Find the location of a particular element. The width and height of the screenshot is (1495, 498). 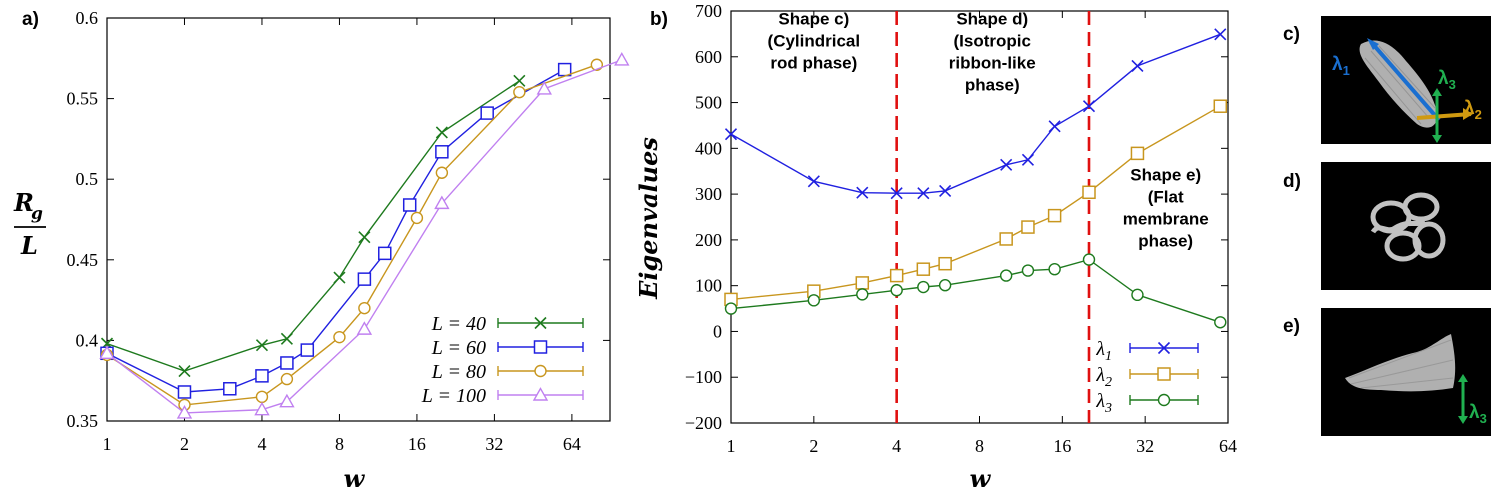

legend-item-1: L = 40 is located at coordinates (507, 324).